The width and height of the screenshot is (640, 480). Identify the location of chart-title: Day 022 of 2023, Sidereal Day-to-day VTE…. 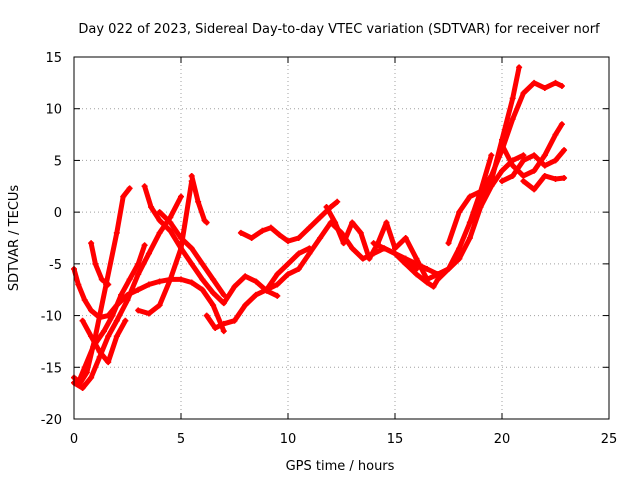
(339, 29).